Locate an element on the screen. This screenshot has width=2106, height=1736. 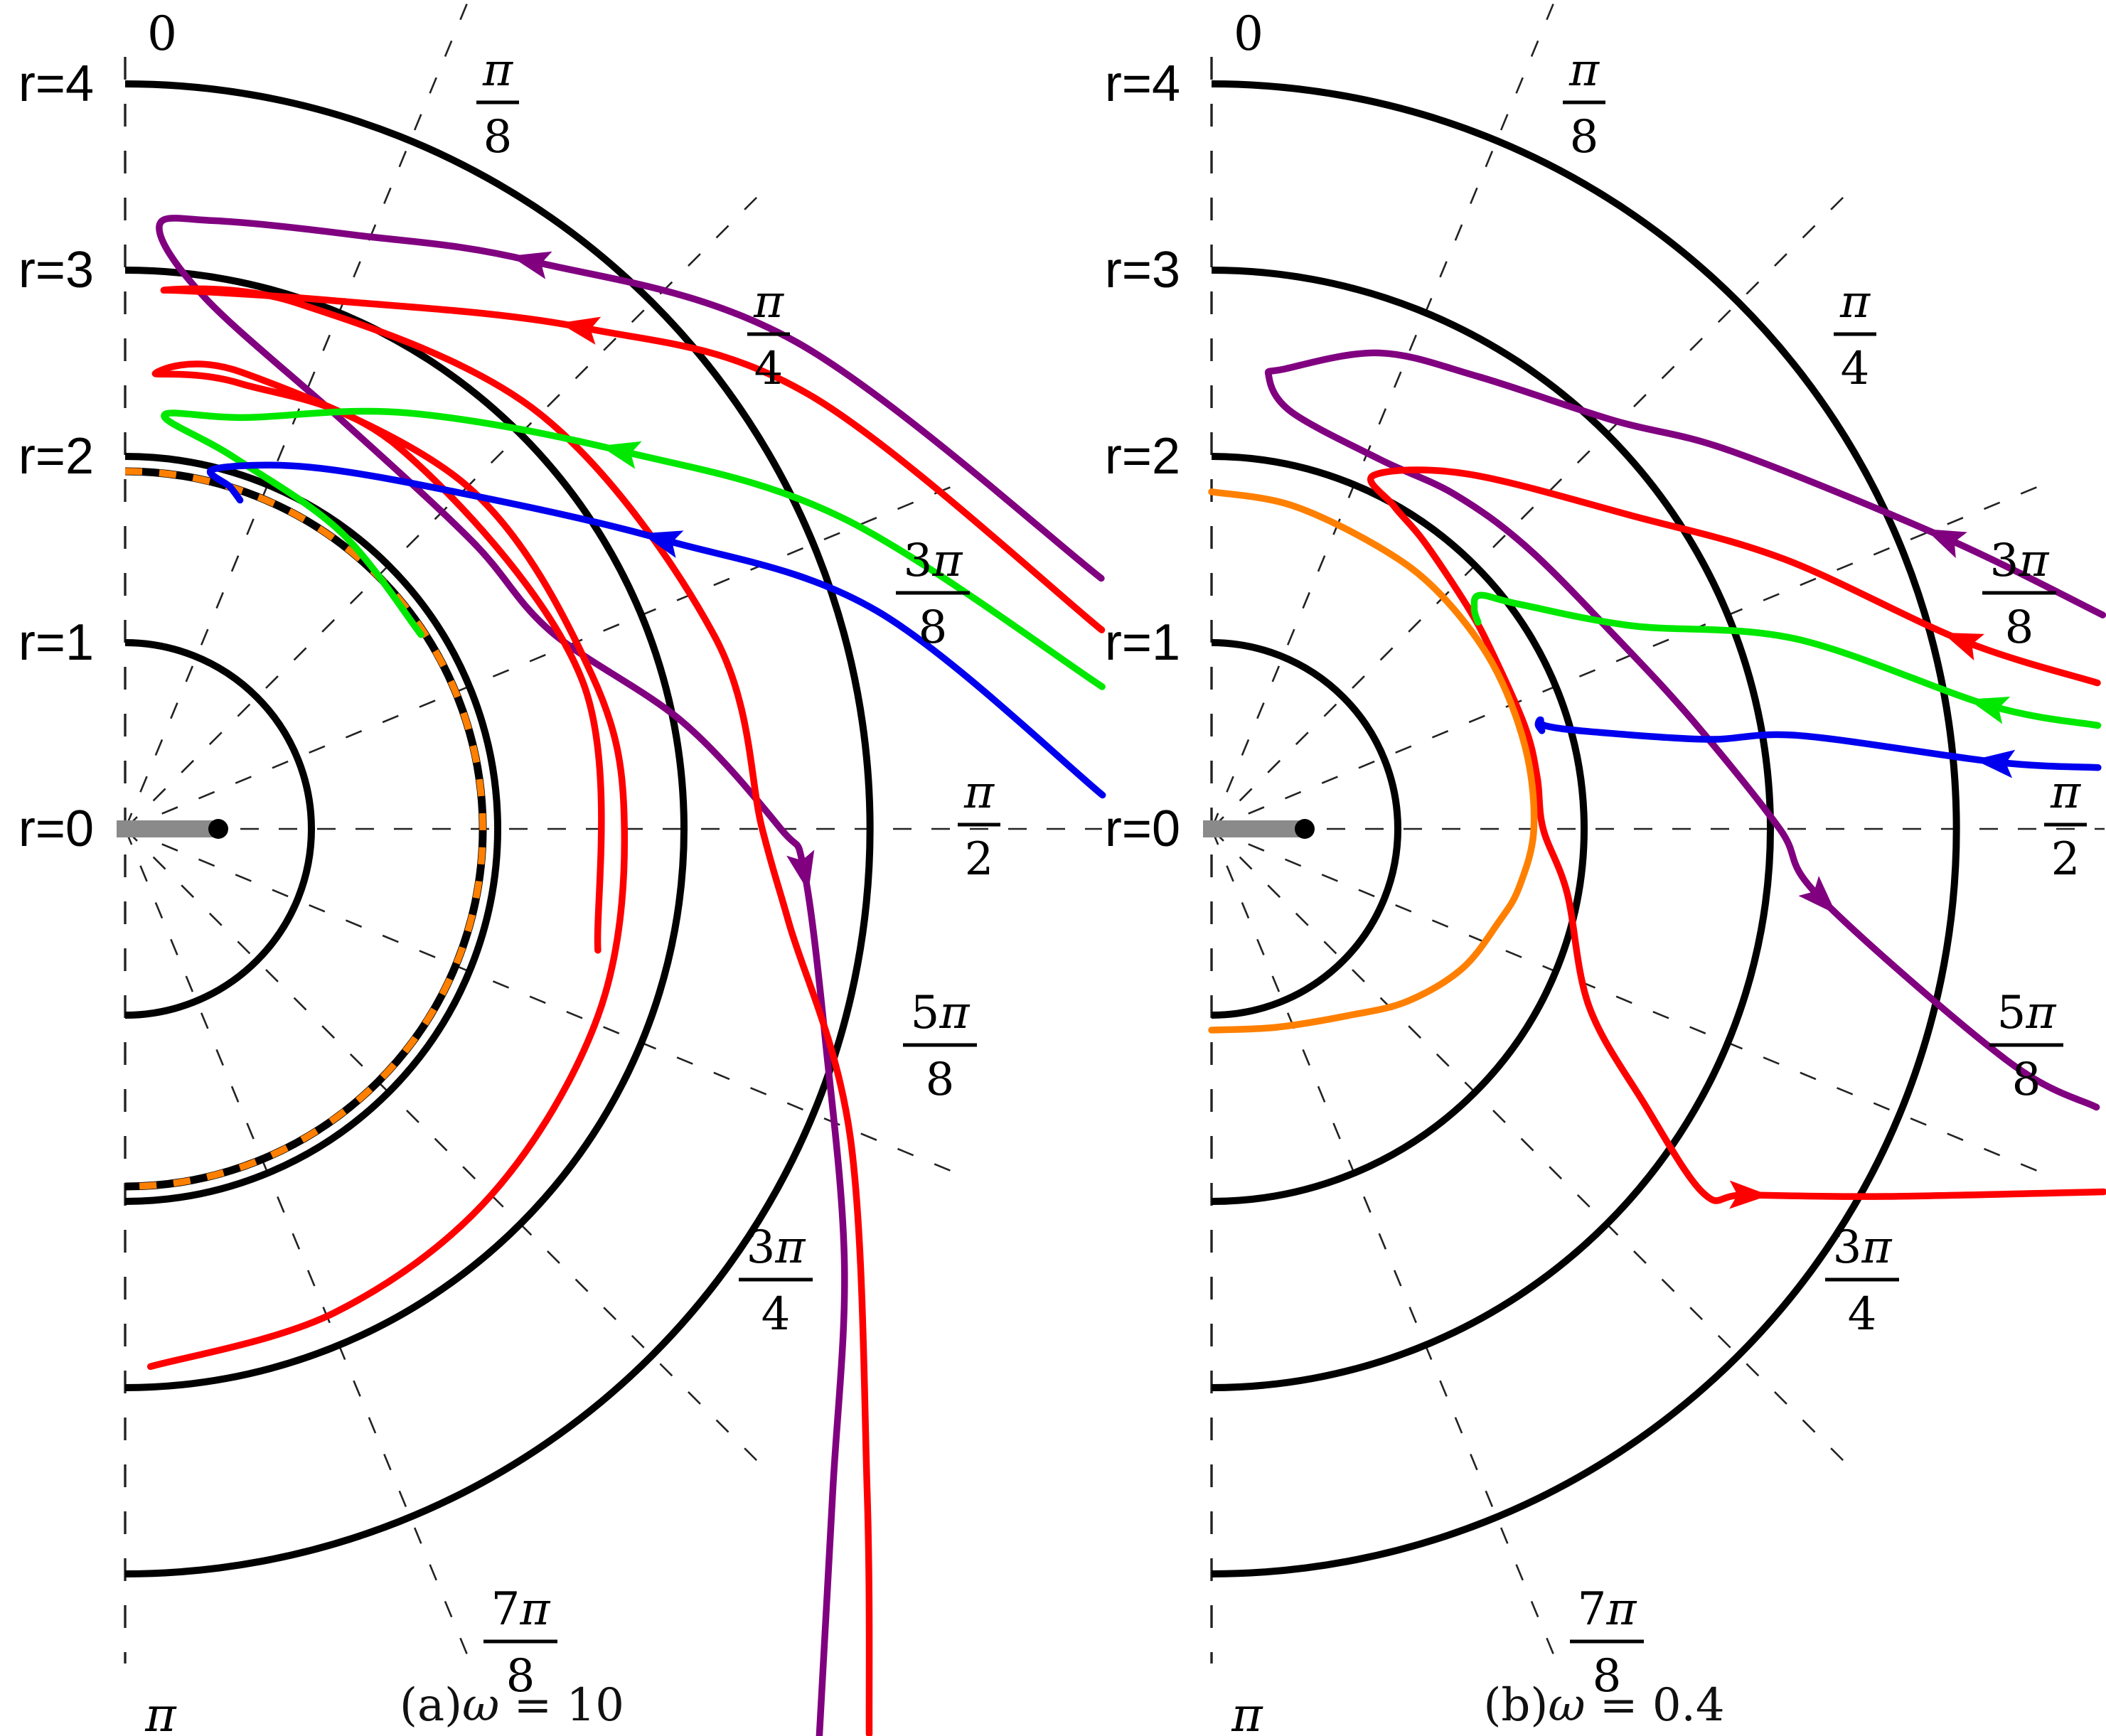
trajectory-orange is located at coordinates (1373, 761).